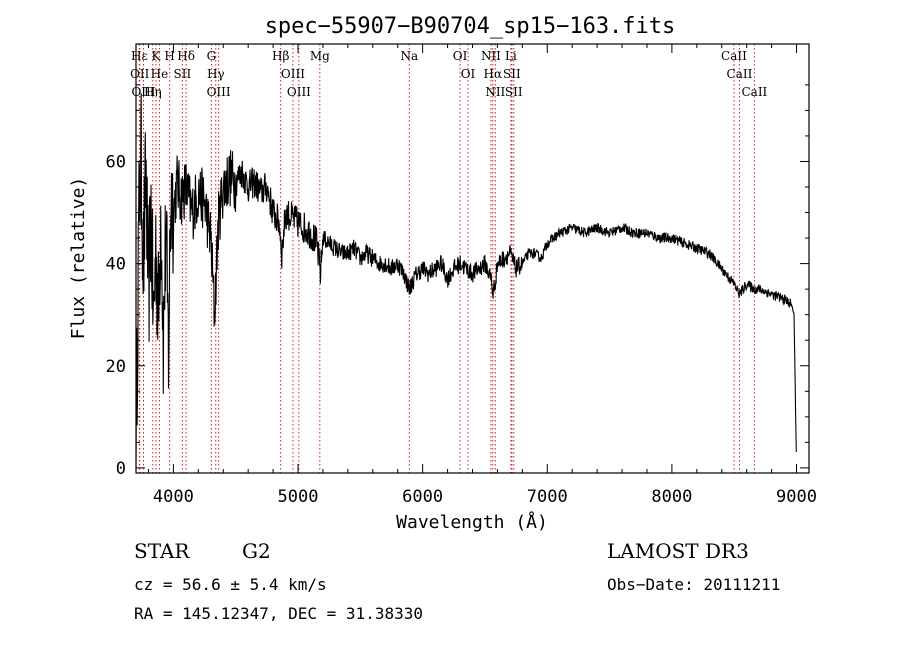 This screenshot has width=900, height=649. Describe the element at coordinates (140, 74) in the screenshot. I see `line-label-1: OII` at that location.